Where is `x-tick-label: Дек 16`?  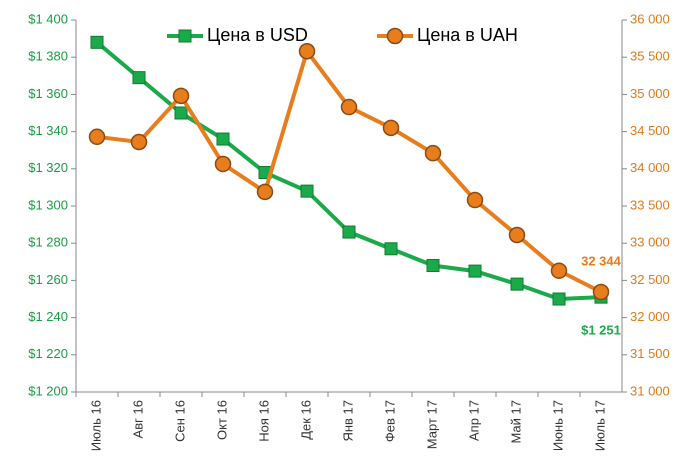 x-tick-label: Дек 16 is located at coordinates (305, 420).